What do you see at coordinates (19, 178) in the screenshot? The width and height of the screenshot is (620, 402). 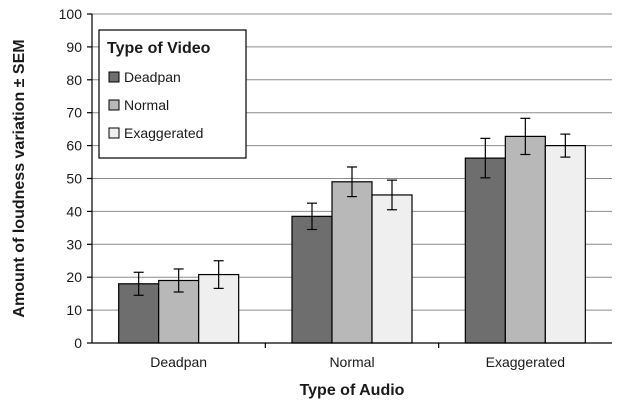 I see `y-axis-title: Amount of loudness variation ± SEM` at bounding box center [19, 178].